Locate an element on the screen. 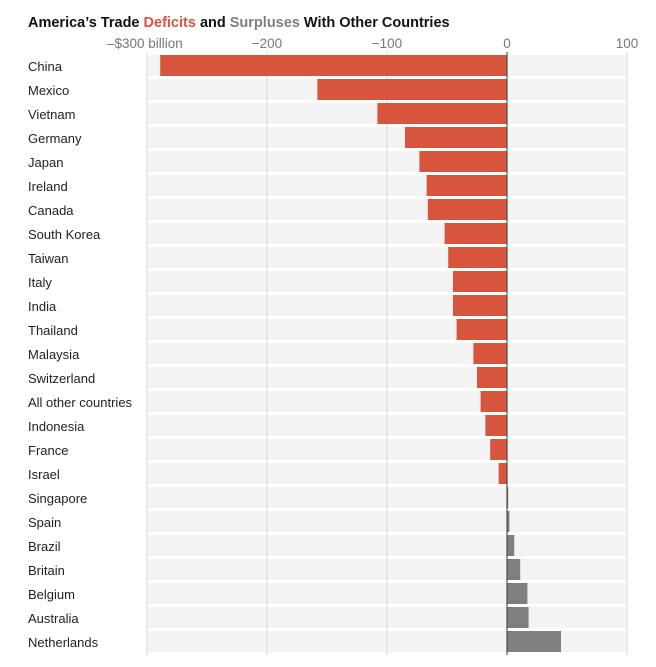 This screenshot has height=667, width=656. title-deficits-word: Deficits is located at coordinates (170, 23).